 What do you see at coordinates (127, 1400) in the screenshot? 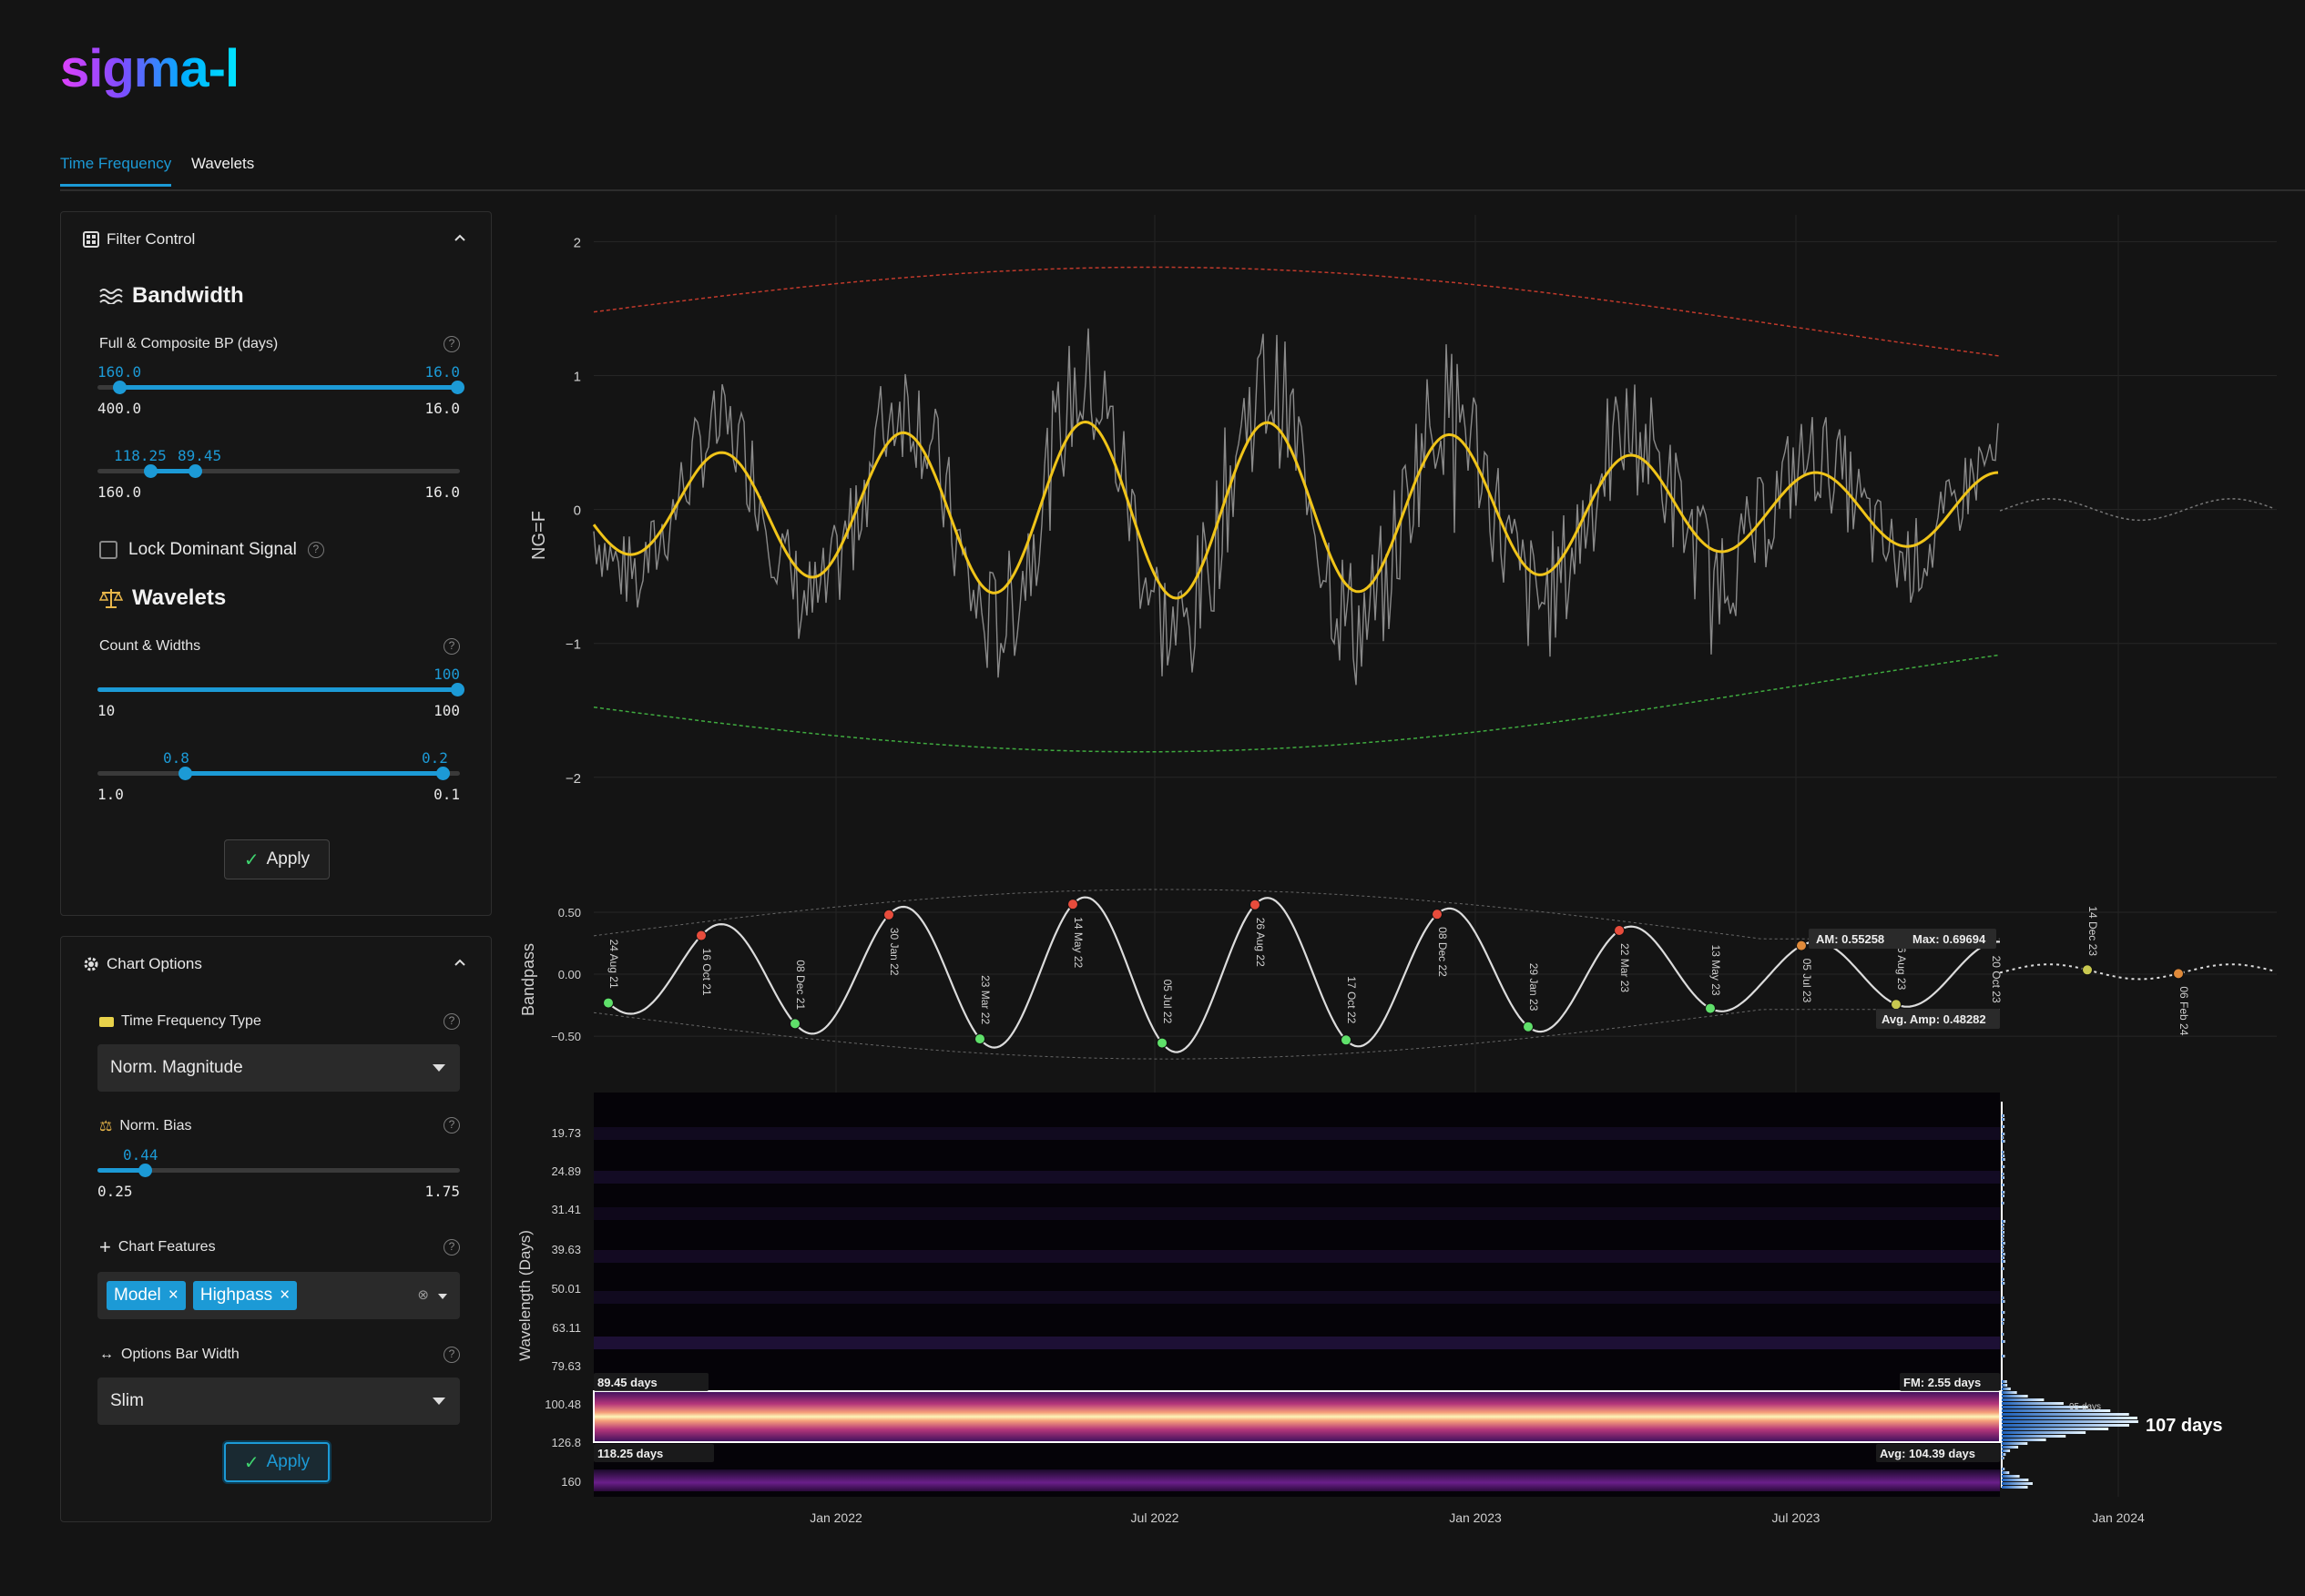
I see `bar-width-value: Slim` at bounding box center [127, 1400].